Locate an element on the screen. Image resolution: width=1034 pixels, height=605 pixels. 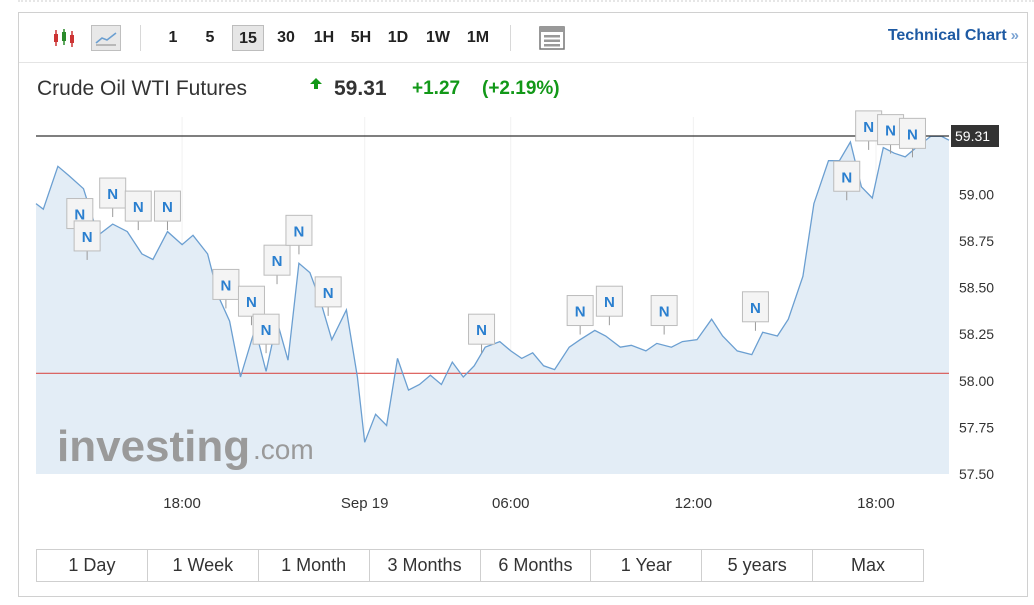
top-divider is located at coordinates (526, 3).